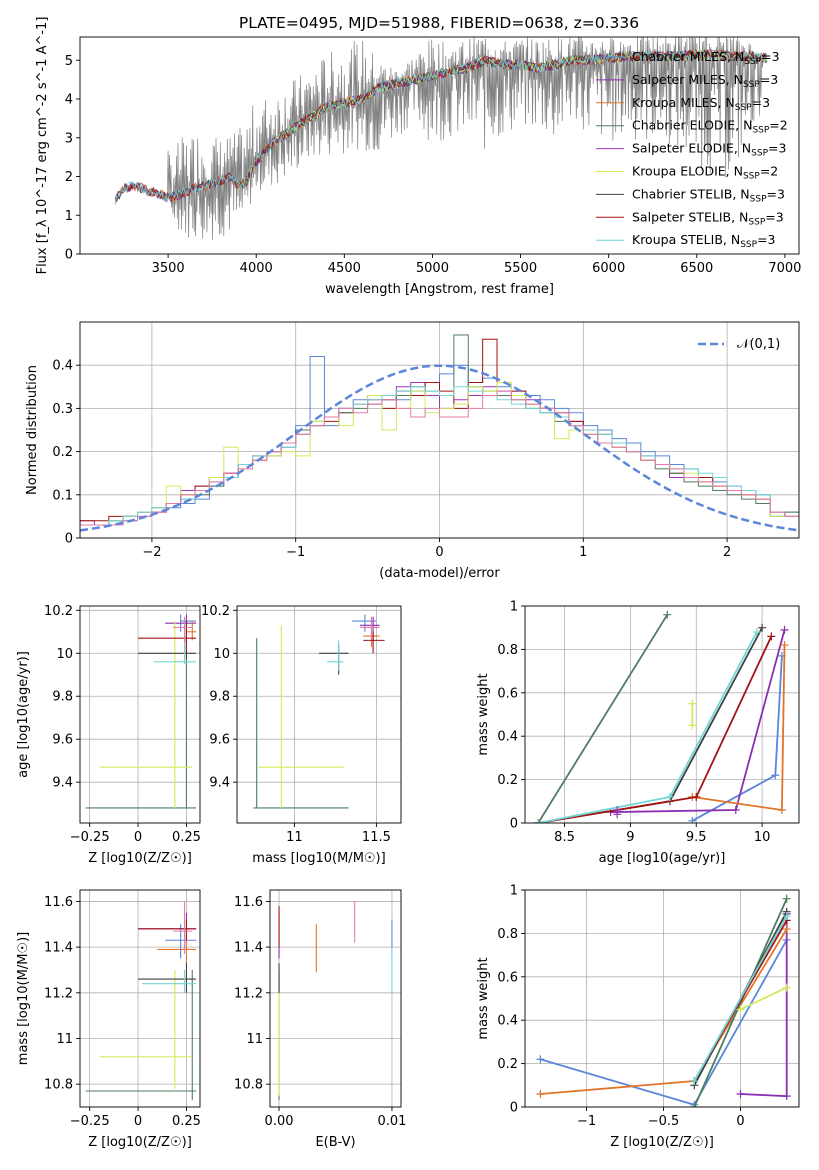  Describe the element at coordinates (248, 902) in the screenshot. I see `y-tick-label: 11.6` at that location.